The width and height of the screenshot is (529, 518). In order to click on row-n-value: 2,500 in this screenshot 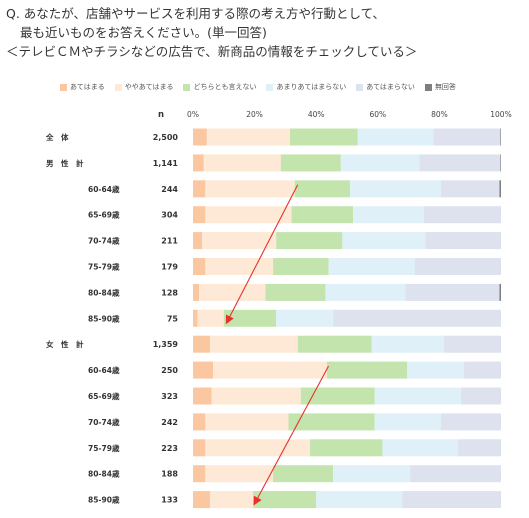, I will do `click(166, 137)`.